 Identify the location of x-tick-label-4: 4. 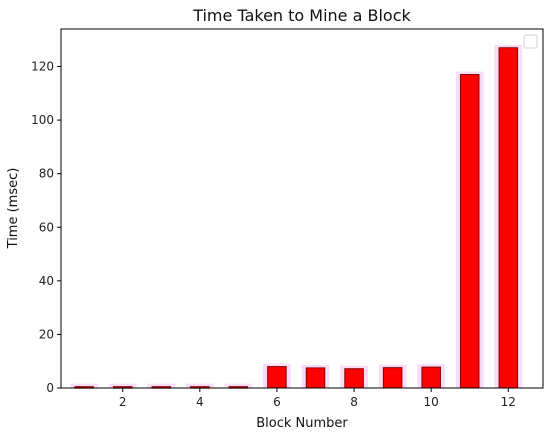
(200, 402).